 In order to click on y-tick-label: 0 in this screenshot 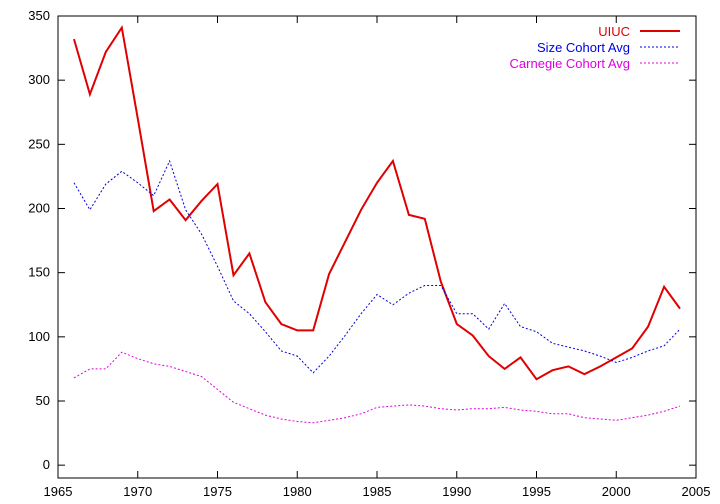, I will do `click(46, 464)`.